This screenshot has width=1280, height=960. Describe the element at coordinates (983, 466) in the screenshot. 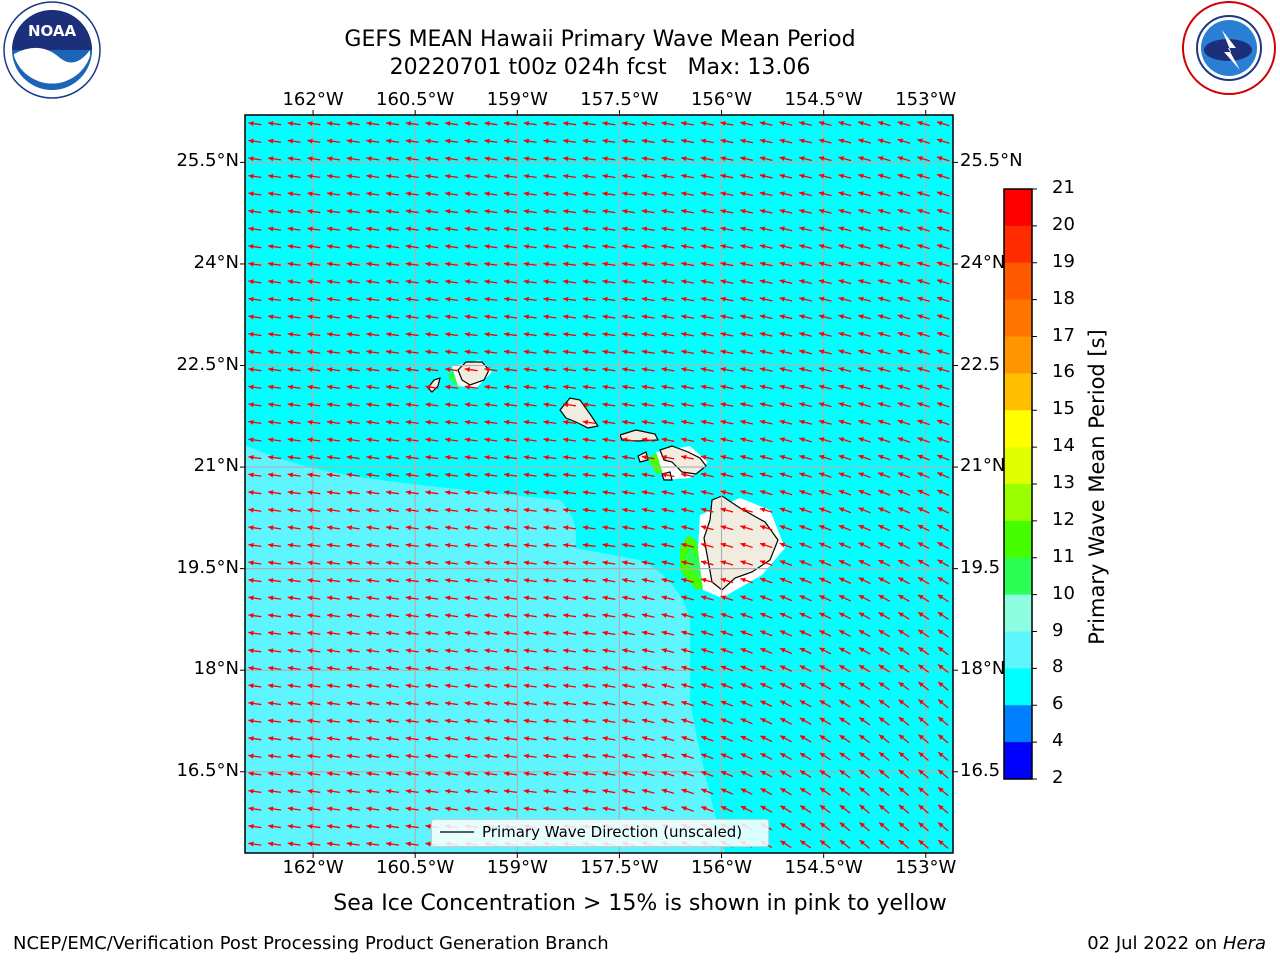

I see `lat-tick-label: 21°N` at that location.